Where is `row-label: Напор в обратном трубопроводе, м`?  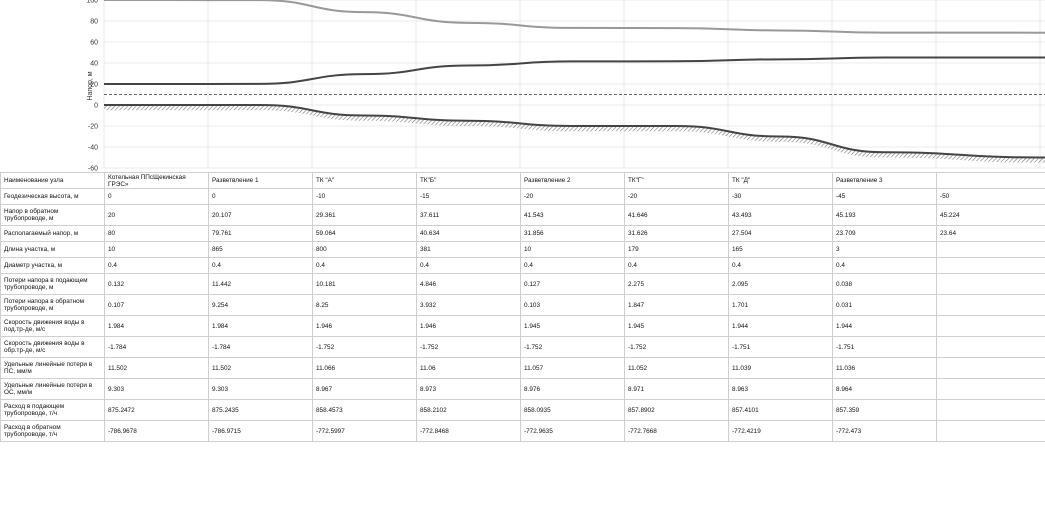
row-label: Напор в обратном трубопроводе, м is located at coordinates (52, 215).